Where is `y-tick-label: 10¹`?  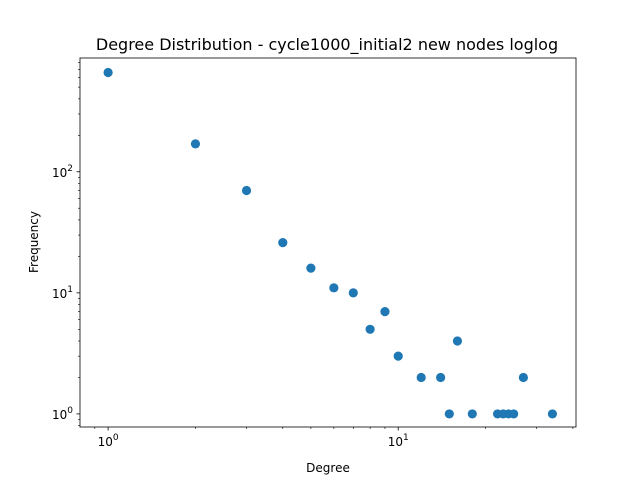 y-tick-label: 10¹ is located at coordinates (62, 293).